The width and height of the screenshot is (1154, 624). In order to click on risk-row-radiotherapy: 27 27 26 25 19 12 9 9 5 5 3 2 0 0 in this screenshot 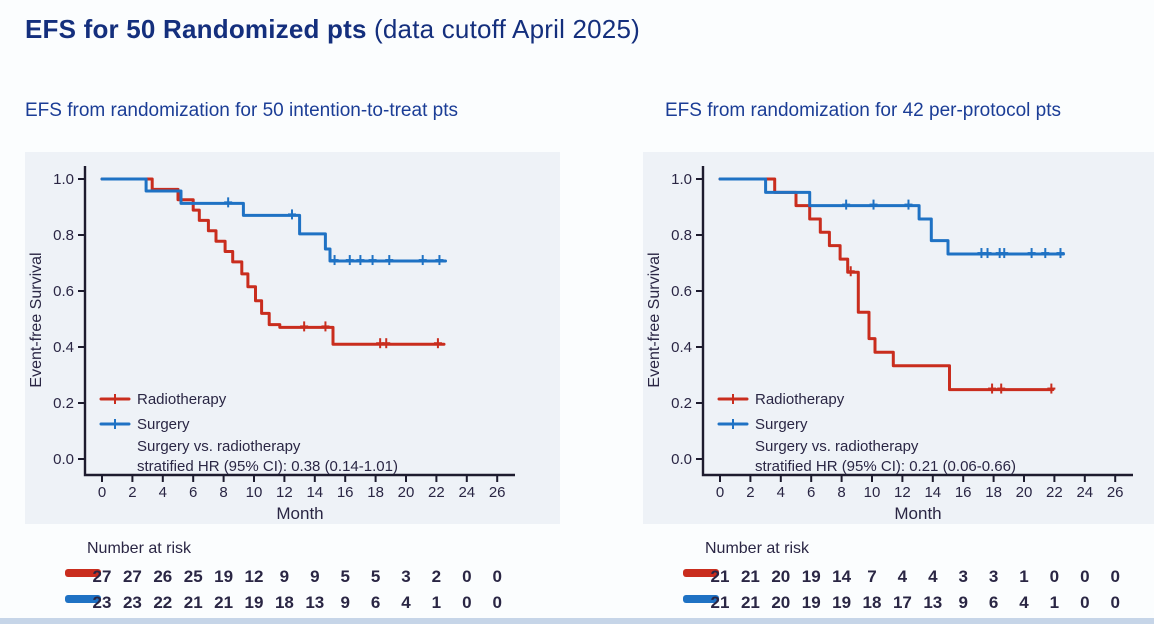, I will do `click(283, 576)`.